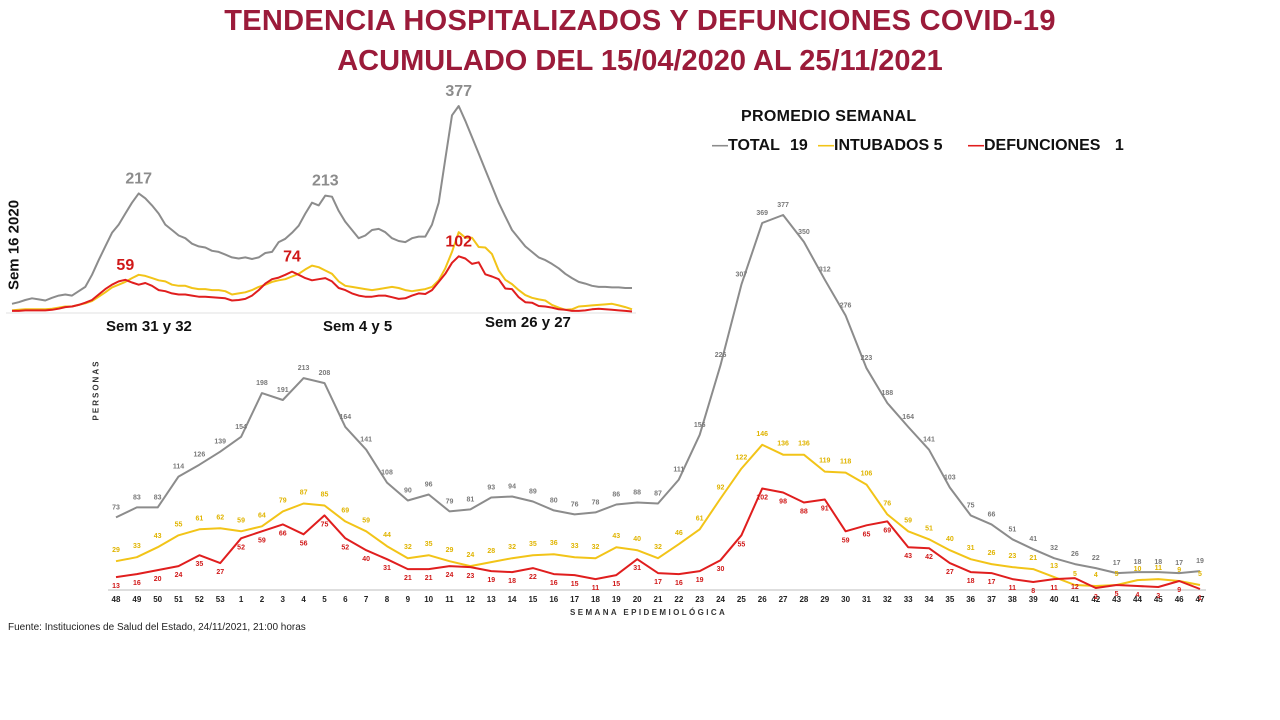 The image size is (1280, 720). Describe the element at coordinates (1179, 570) in the screenshot. I see `data-label-intubados: 9` at that location.